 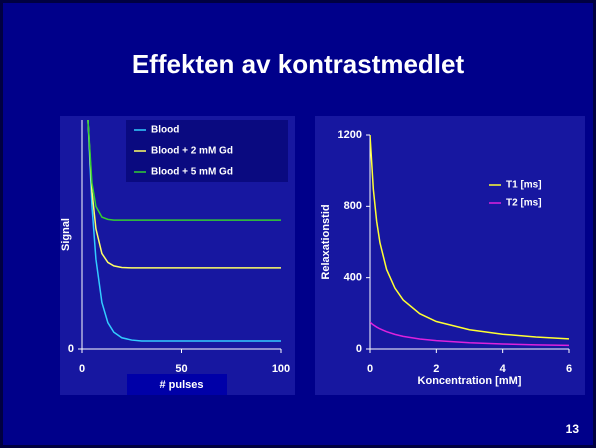 What do you see at coordinates (524, 185) in the screenshot?
I see `legend-label: T1 [ms]` at bounding box center [524, 185].